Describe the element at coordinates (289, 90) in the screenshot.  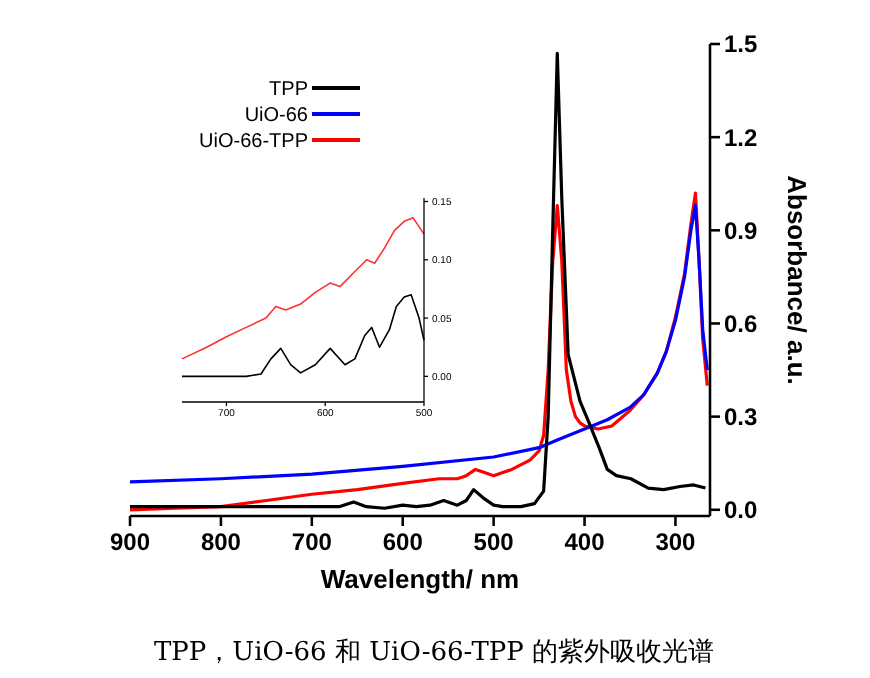
I see `legend-label: TPP` at that location.